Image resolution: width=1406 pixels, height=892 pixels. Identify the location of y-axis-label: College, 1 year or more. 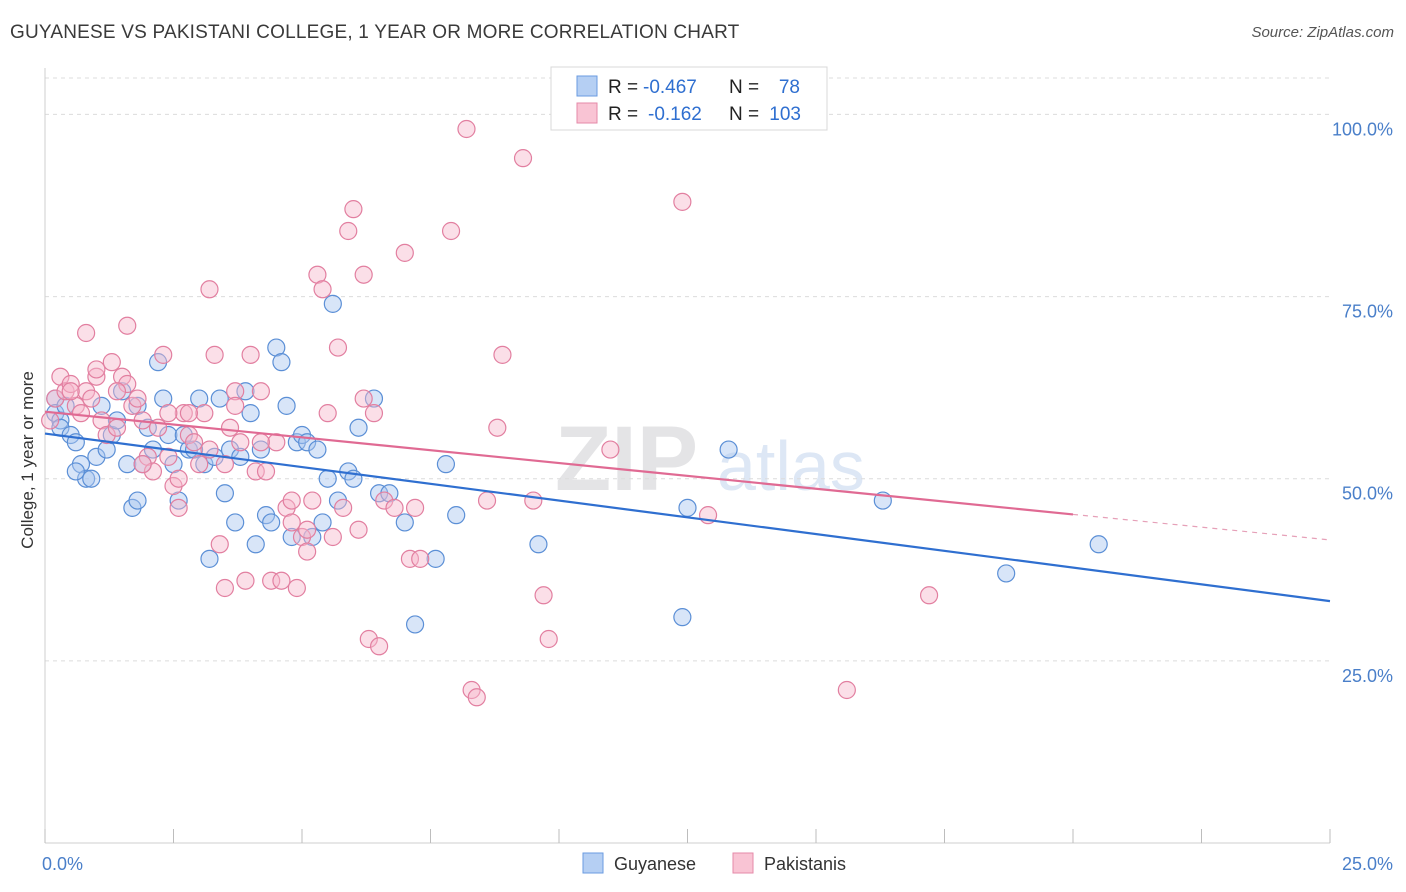
(27, 460).